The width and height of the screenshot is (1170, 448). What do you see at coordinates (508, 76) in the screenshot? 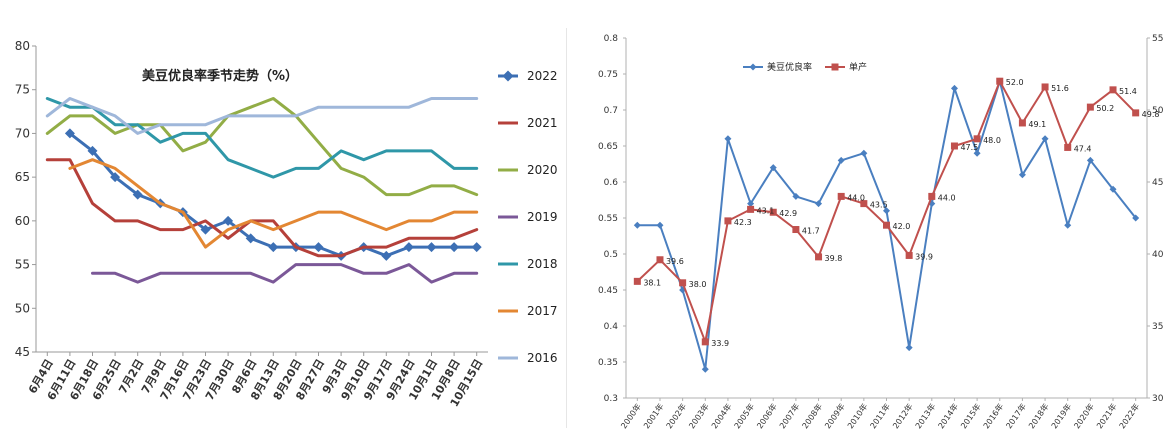
I see `legend-marker-2022` at bounding box center [508, 76].